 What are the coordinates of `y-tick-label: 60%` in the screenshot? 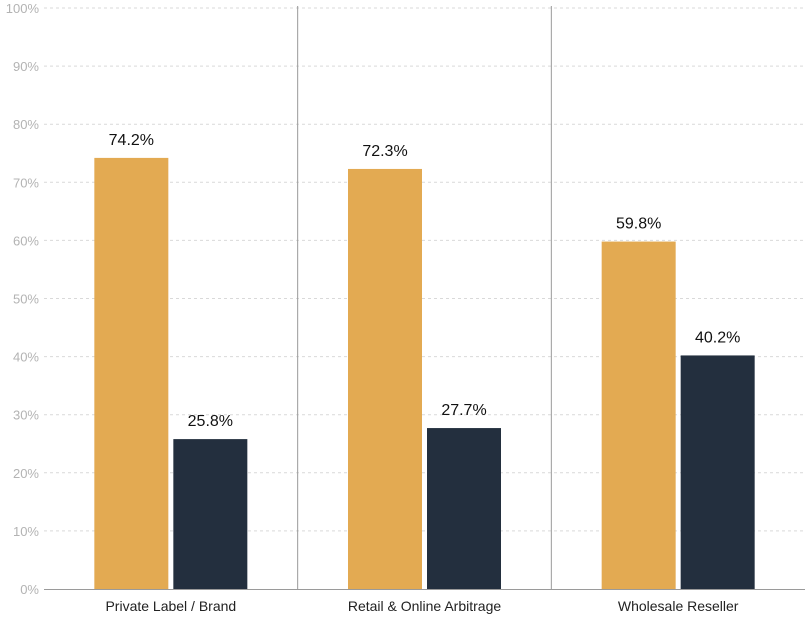 It's located at (26, 240).